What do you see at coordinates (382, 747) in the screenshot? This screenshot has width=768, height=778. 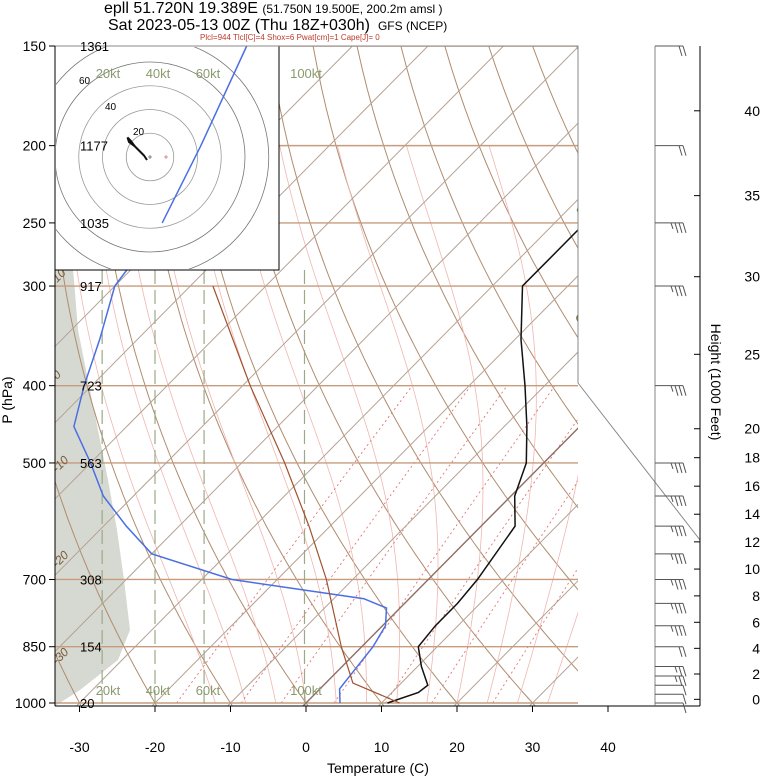 I see `x-tick-label: 10` at bounding box center [382, 747].